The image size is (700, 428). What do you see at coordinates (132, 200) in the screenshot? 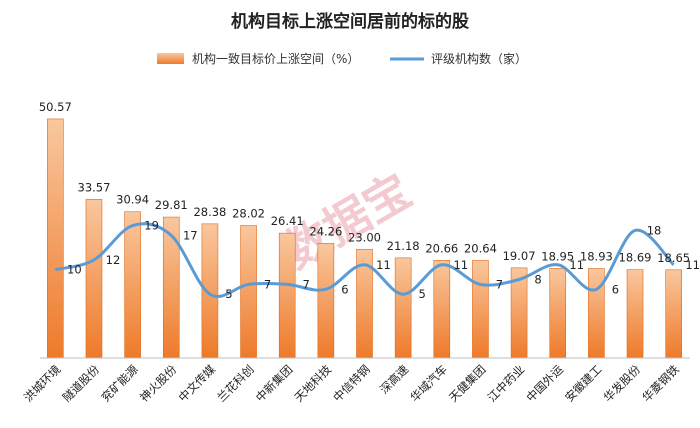
I see `bar-value-label: 30.94` at bounding box center [132, 200].